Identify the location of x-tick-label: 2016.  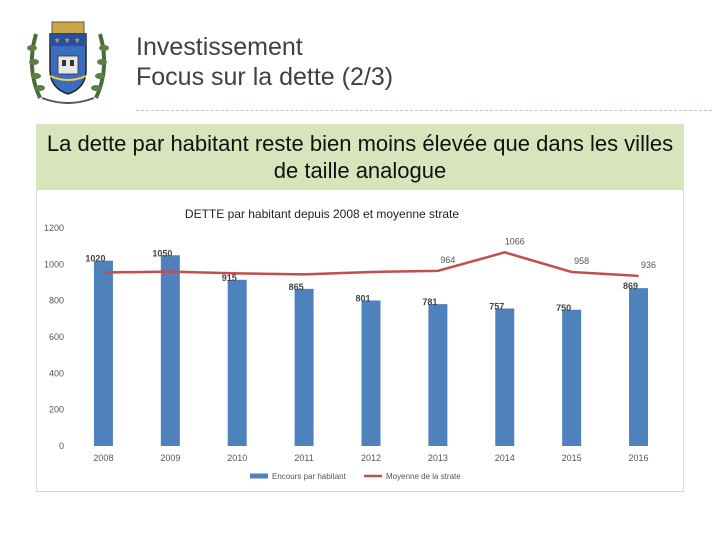
(639, 458).